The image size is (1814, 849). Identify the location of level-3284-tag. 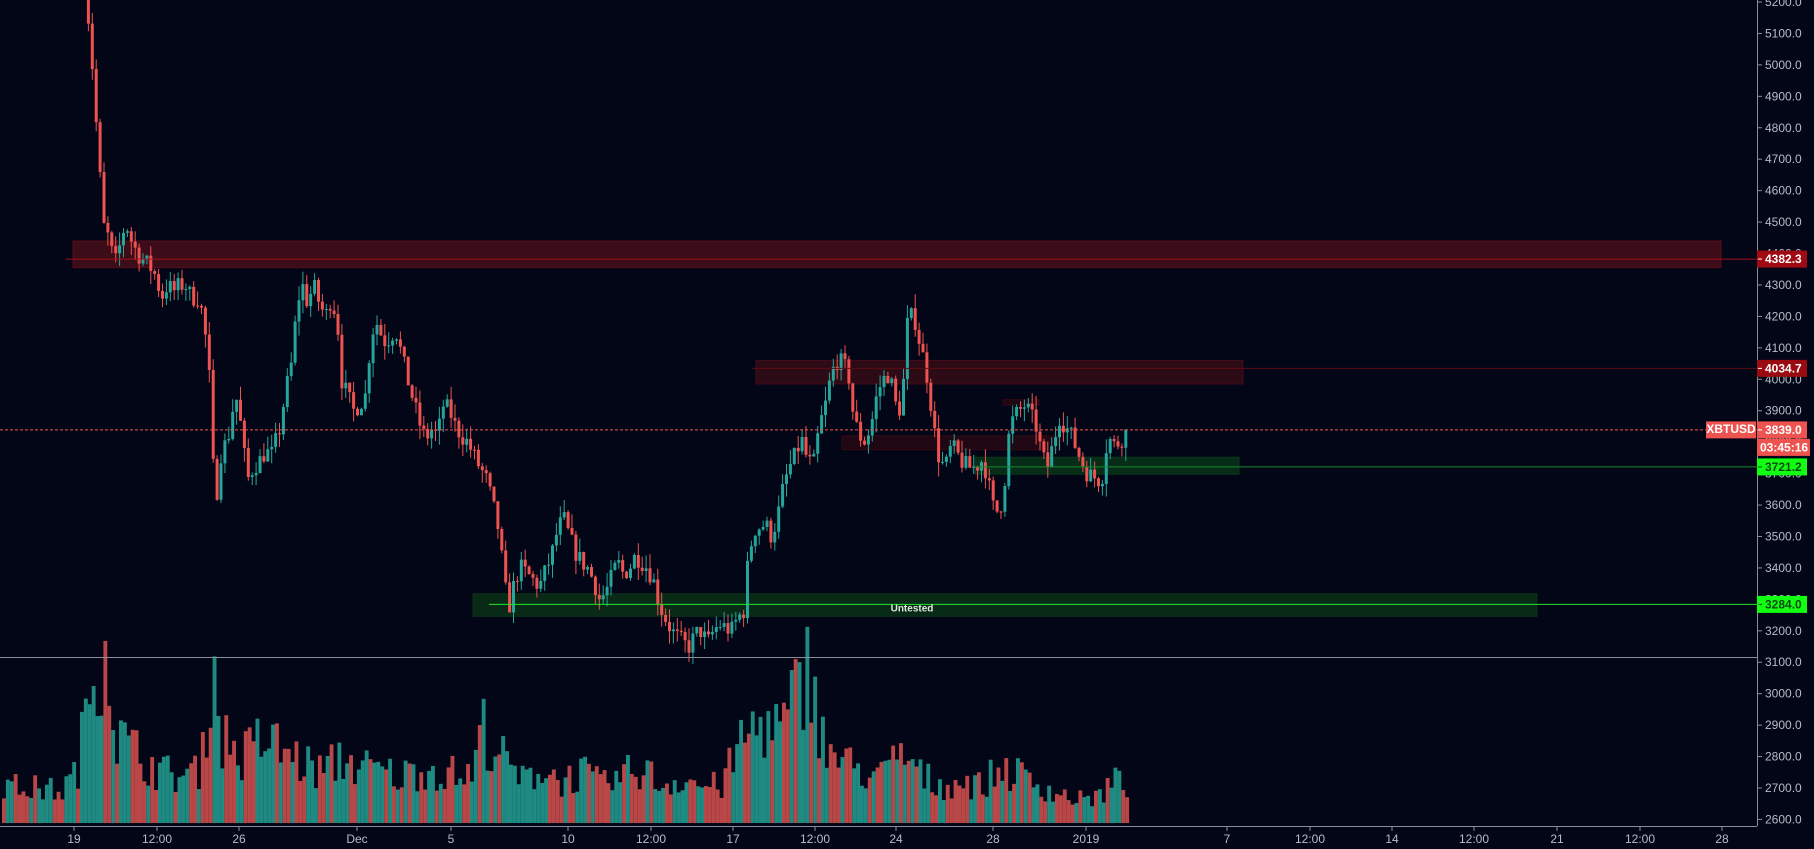
(1782, 604).